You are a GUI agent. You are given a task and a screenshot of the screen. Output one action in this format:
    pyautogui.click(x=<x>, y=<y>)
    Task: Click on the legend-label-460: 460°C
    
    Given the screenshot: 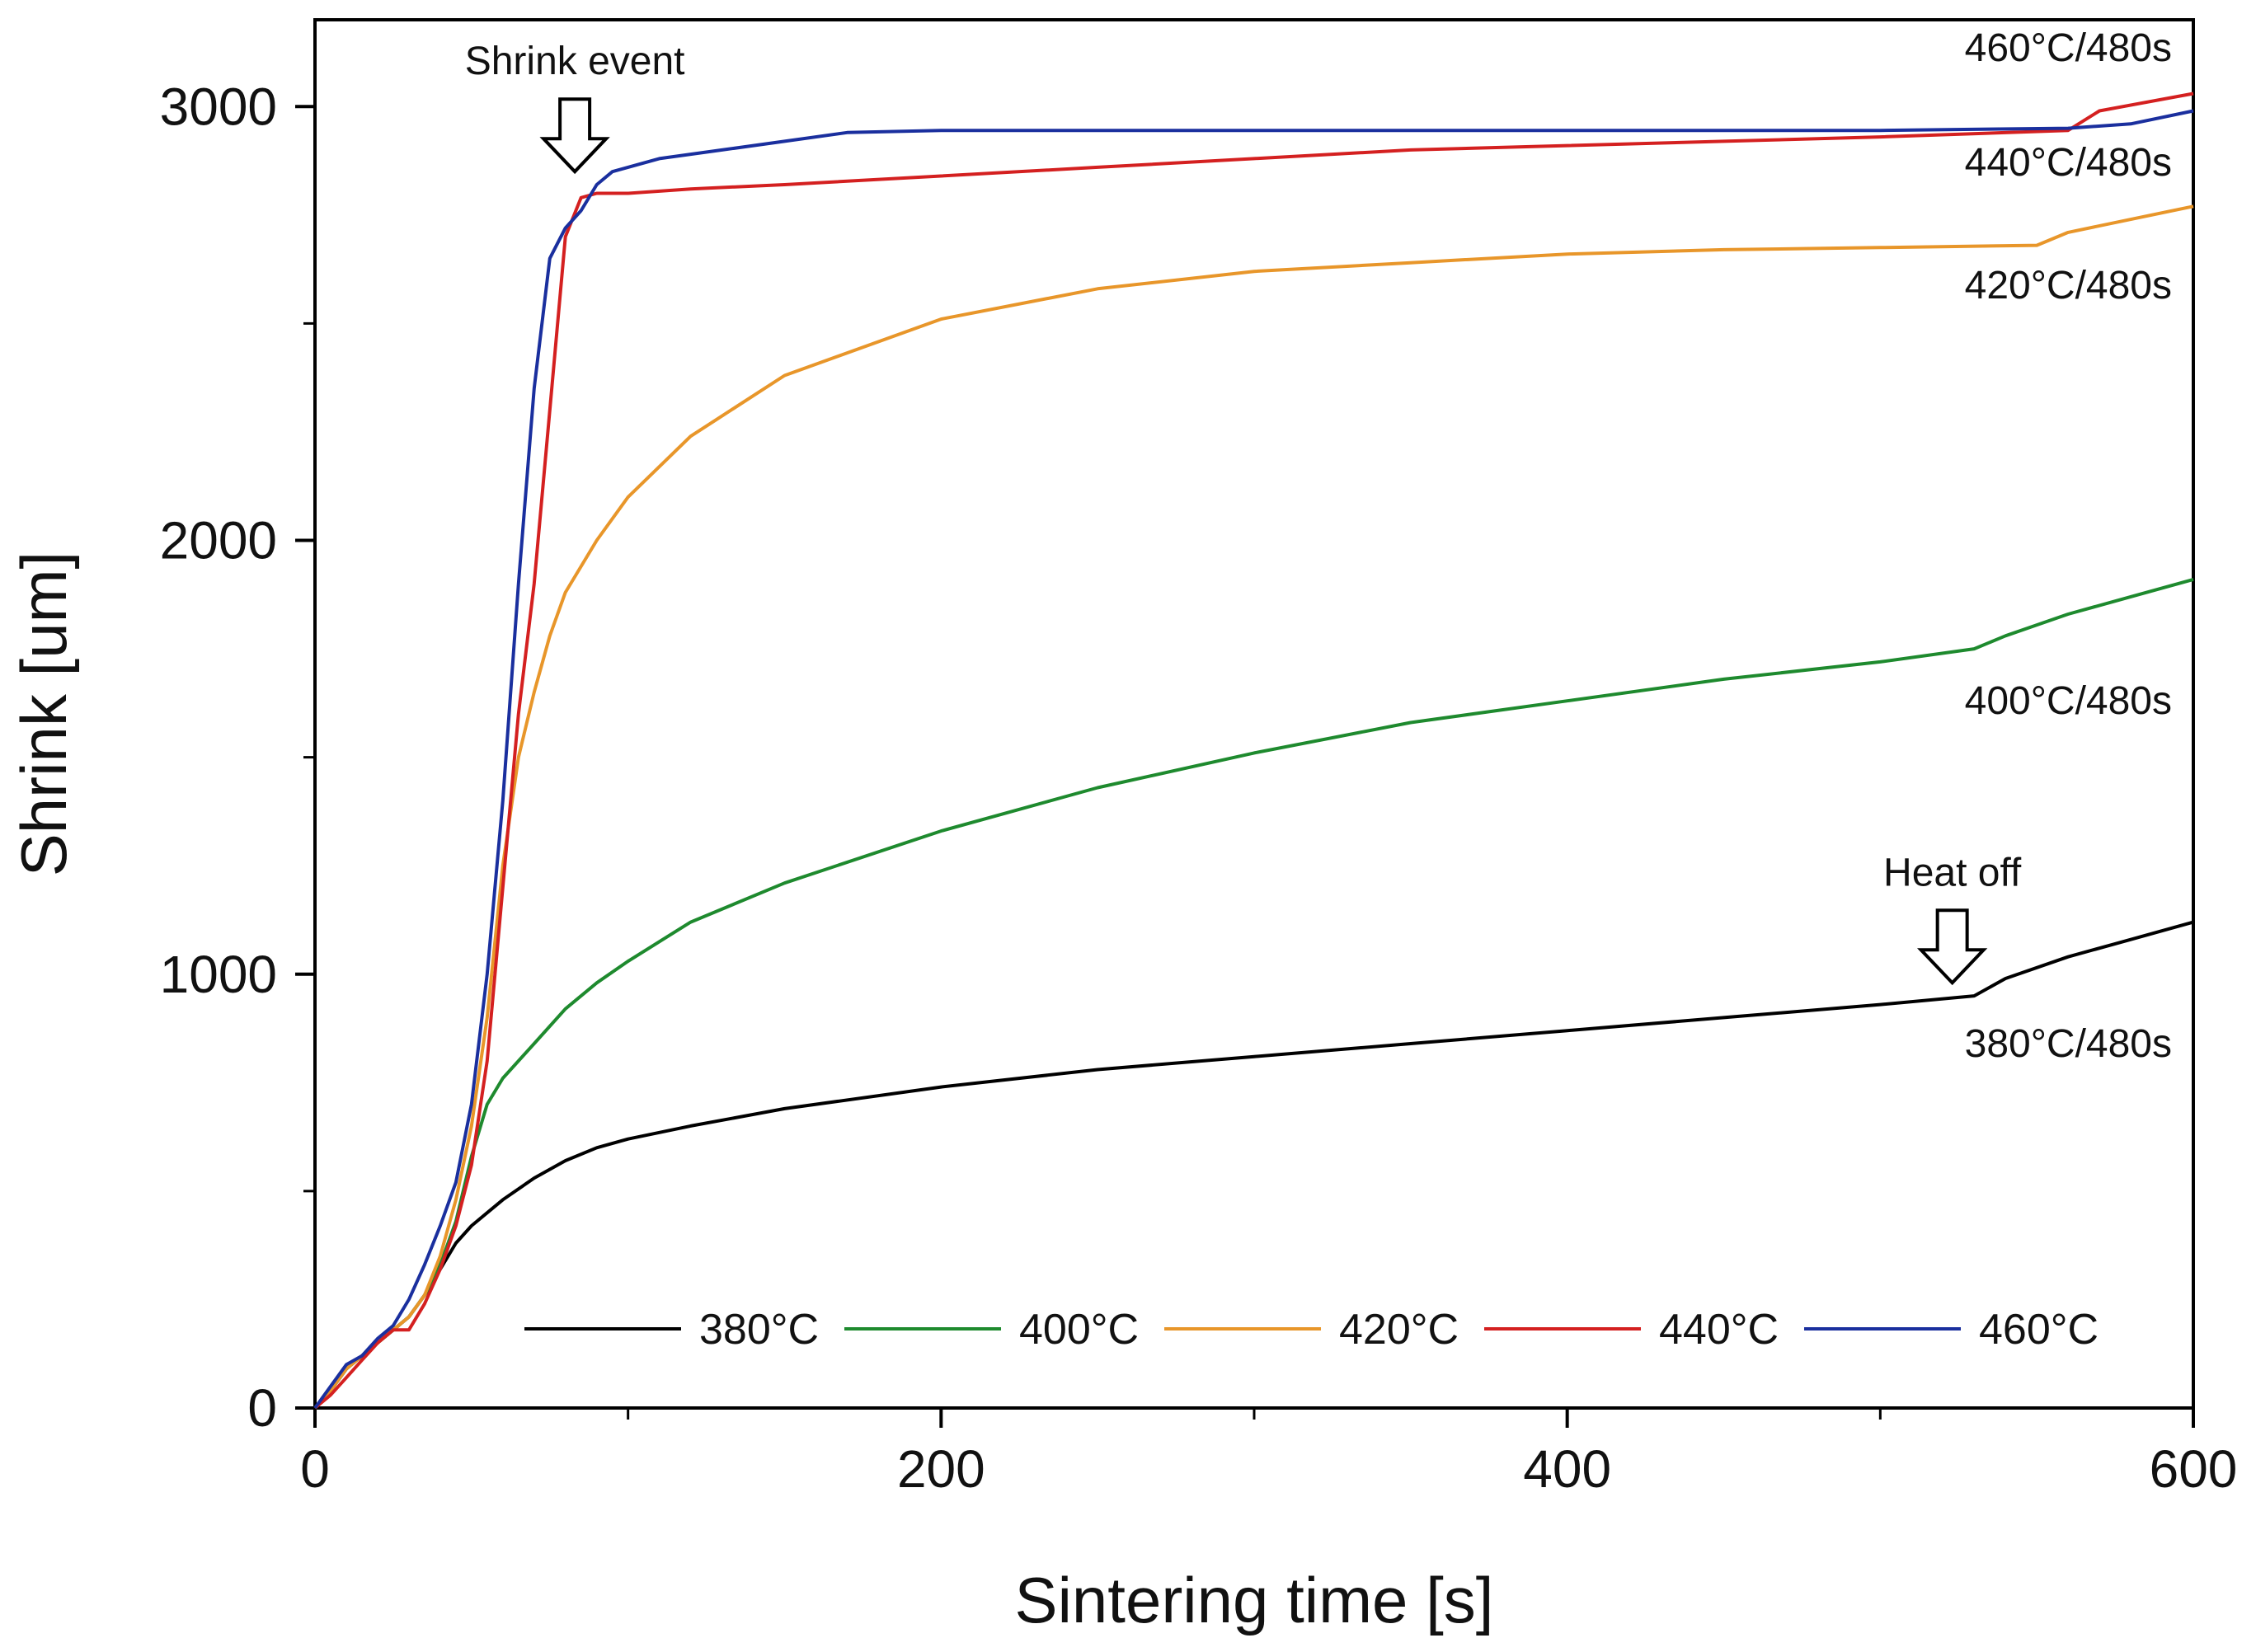 What is the action you would take?
    pyautogui.click(x=2039, y=1330)
    